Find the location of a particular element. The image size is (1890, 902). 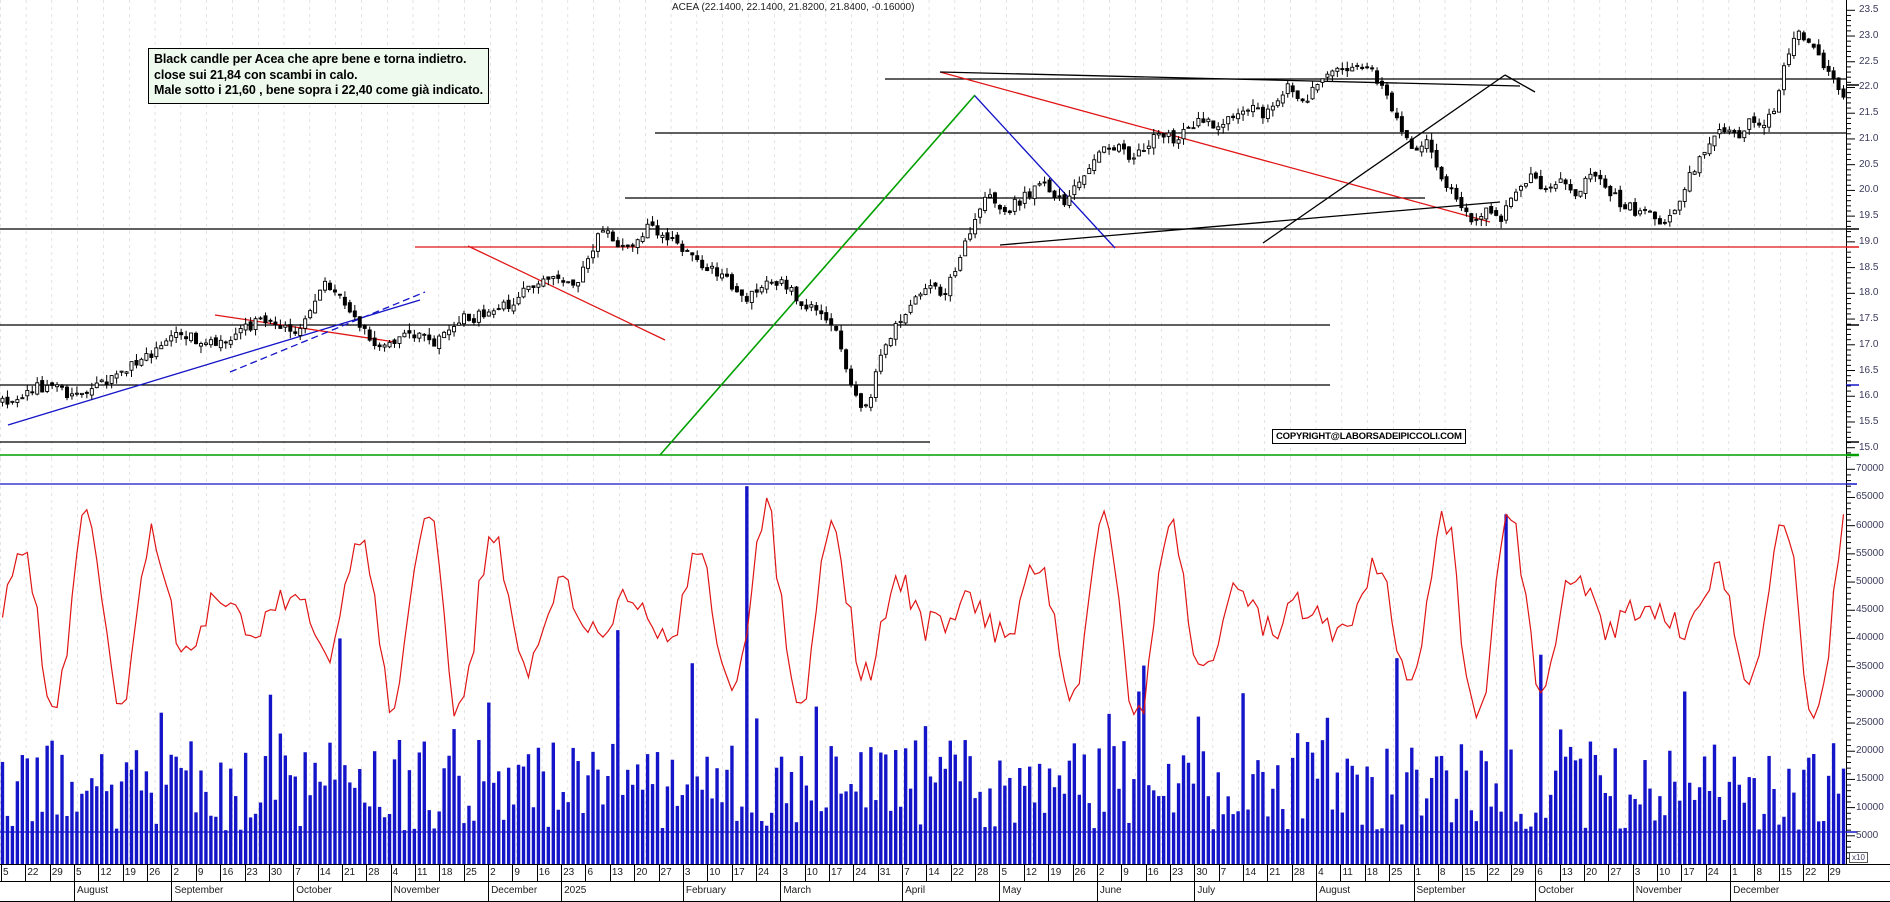

volume-tick-label: 60000 is located at coordinates (1870, 525).